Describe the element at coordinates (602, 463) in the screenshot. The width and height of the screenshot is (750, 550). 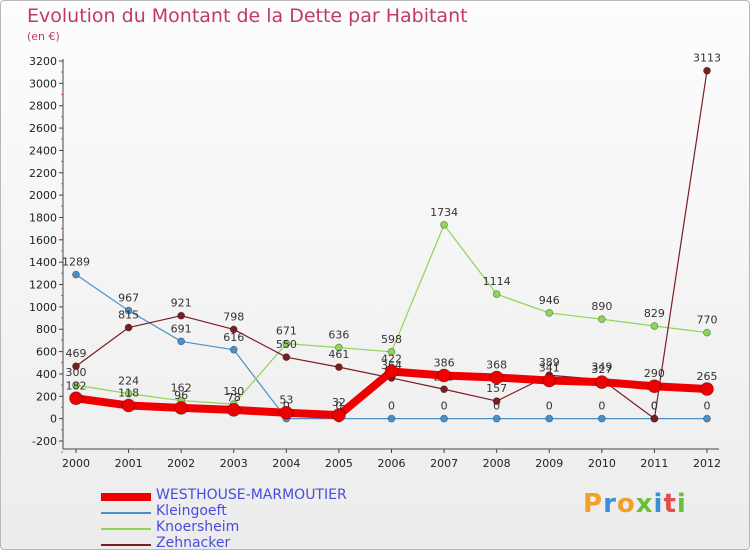
I see `x-tick-label: 2010` at that location.